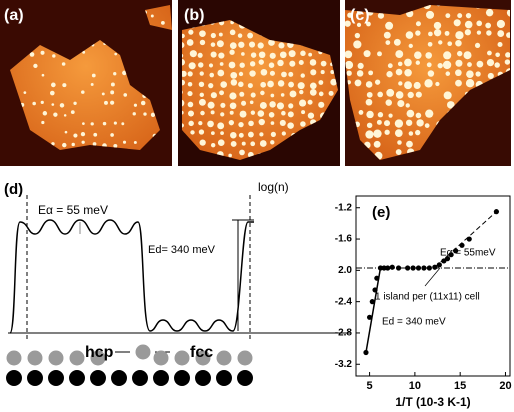 The width and height of the screenshot is (514, 412). I want to click on annotation: Eα = 55 meV, so click(73, 210).